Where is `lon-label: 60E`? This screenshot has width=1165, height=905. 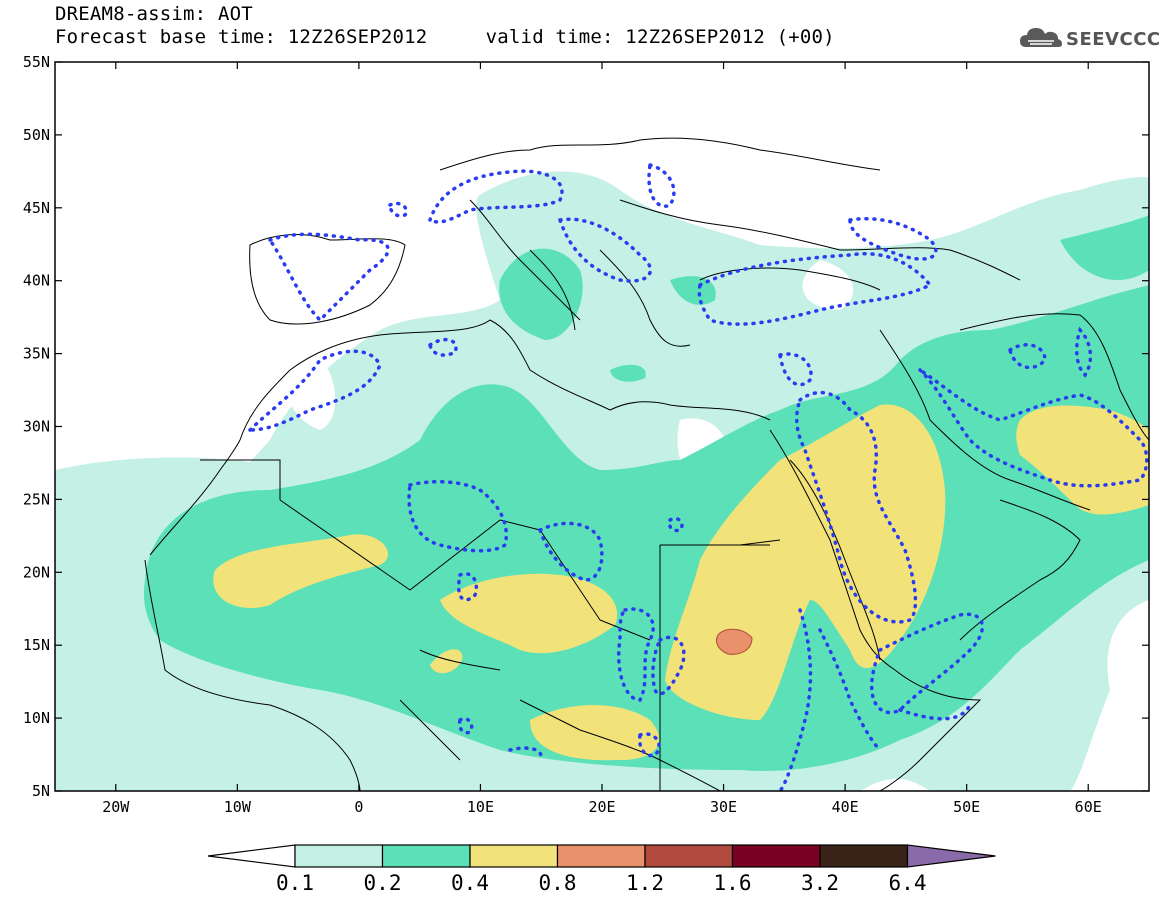
lon-label: 60E is located at coordinates (1088, 807).